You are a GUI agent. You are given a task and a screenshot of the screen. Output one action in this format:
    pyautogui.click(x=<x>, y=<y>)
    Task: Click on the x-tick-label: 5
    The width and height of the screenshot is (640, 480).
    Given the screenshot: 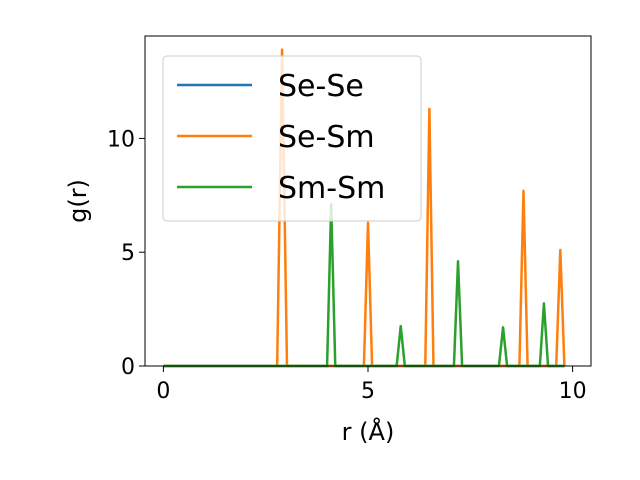 What is the action you would take?
    pyautogui.click(x=368, y=391)
    